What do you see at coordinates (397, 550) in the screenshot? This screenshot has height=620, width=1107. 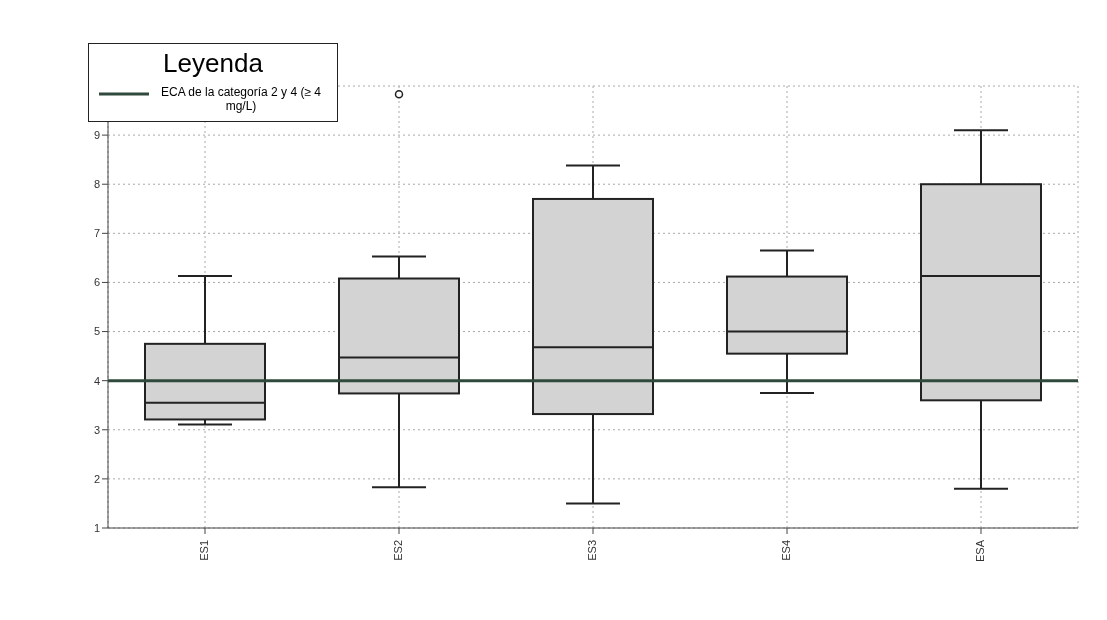 I see `x-tick-label: ES2` at bounding box center [397, 550].